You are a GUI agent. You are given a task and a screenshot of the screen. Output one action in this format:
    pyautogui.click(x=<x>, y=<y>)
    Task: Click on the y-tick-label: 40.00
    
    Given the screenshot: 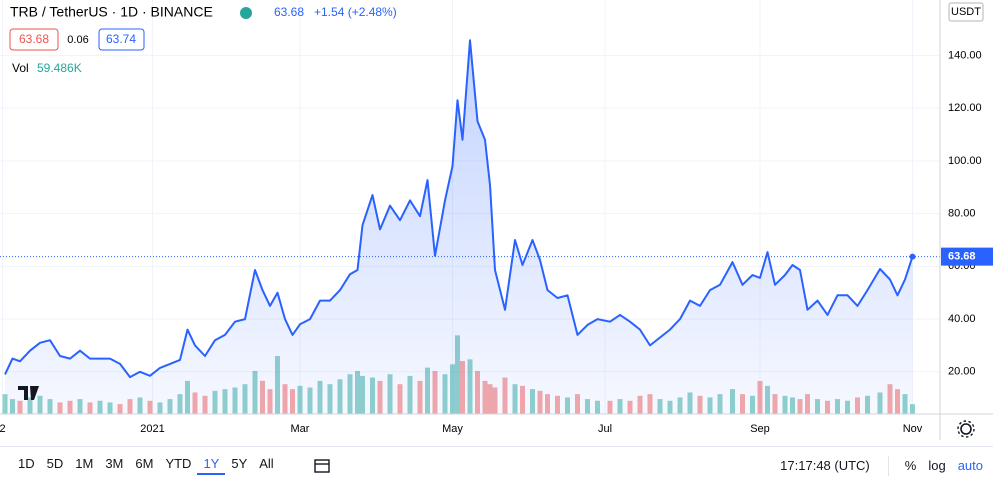 What is the action you would take?
    pyautogui.click(x=962, y=319)
    